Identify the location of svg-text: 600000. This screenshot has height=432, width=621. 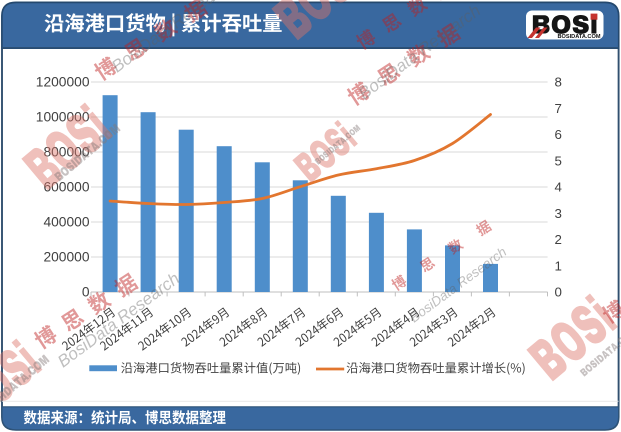
(66, 187).